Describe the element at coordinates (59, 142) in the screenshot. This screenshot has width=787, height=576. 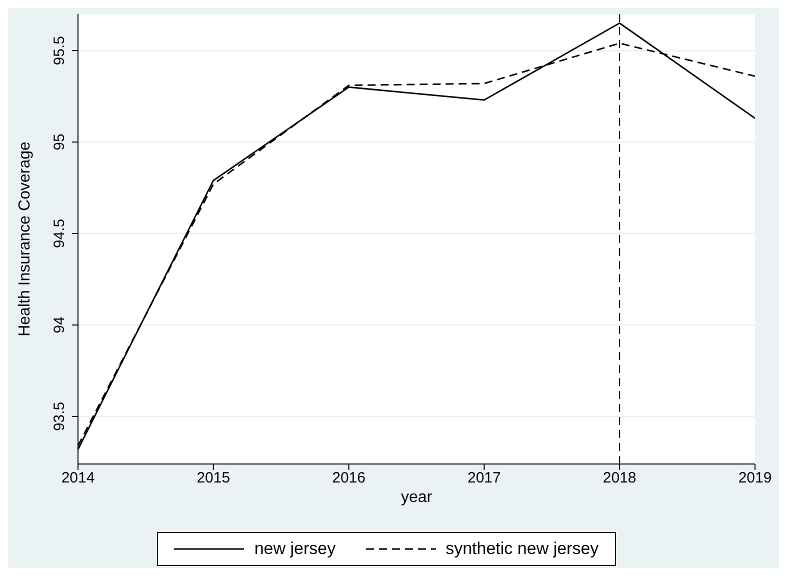
I see `y-tick-label: 95` at that location.